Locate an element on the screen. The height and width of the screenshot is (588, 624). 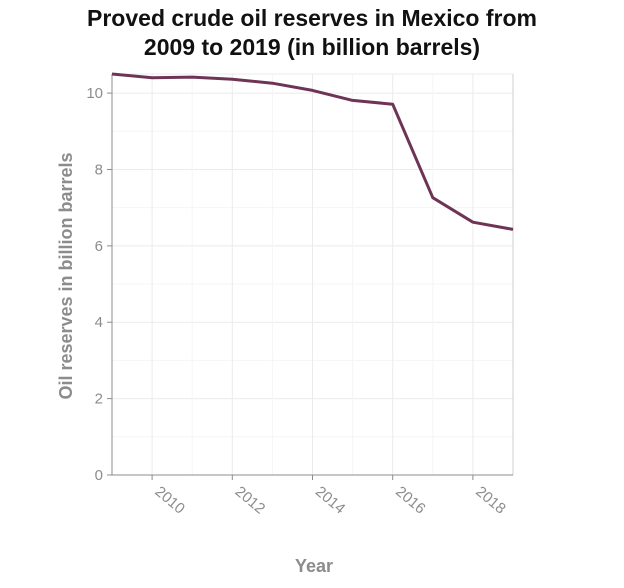
y-axis-label: Oil reserves in billion barrels is located at coordinates (66, 275).